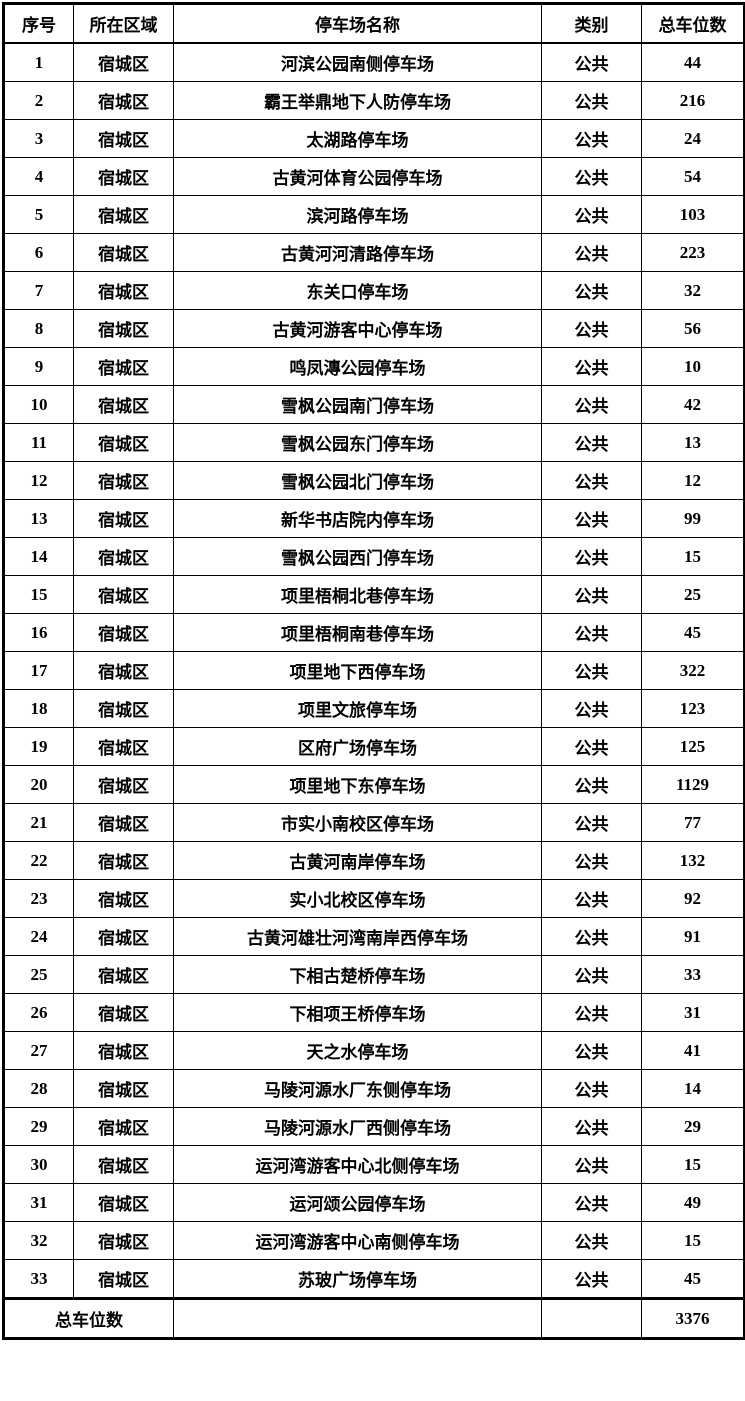 The image size is (745, 1401). What do you see at coordinates (374, 1012) in the screenshot?
I see `table-row: 26 宿城区 下相项王桥停车场 公共 31` at bounding box center [374, 1012].